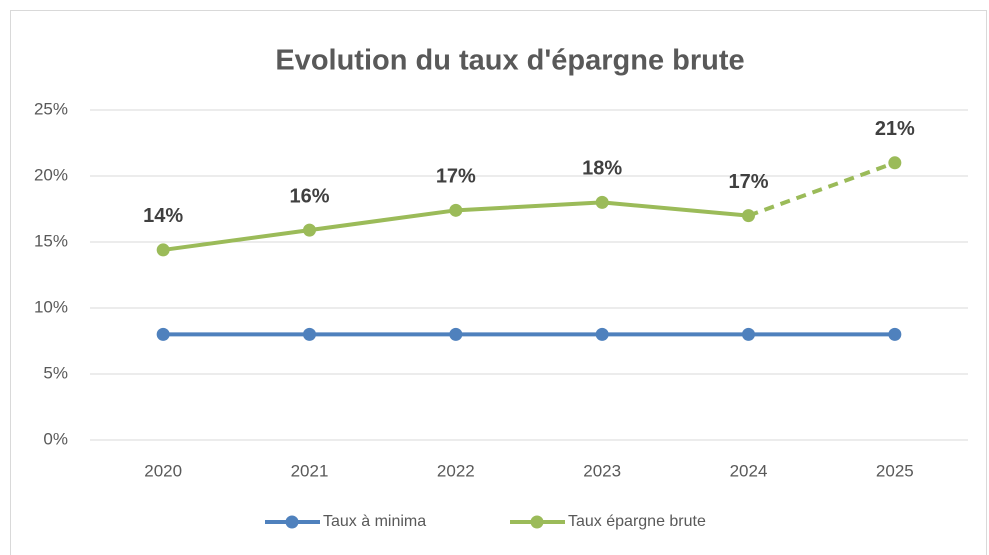  Describe the element at coordinates (51, 306) in the screenshot. I see `y-tick-label: 10%` at that location.